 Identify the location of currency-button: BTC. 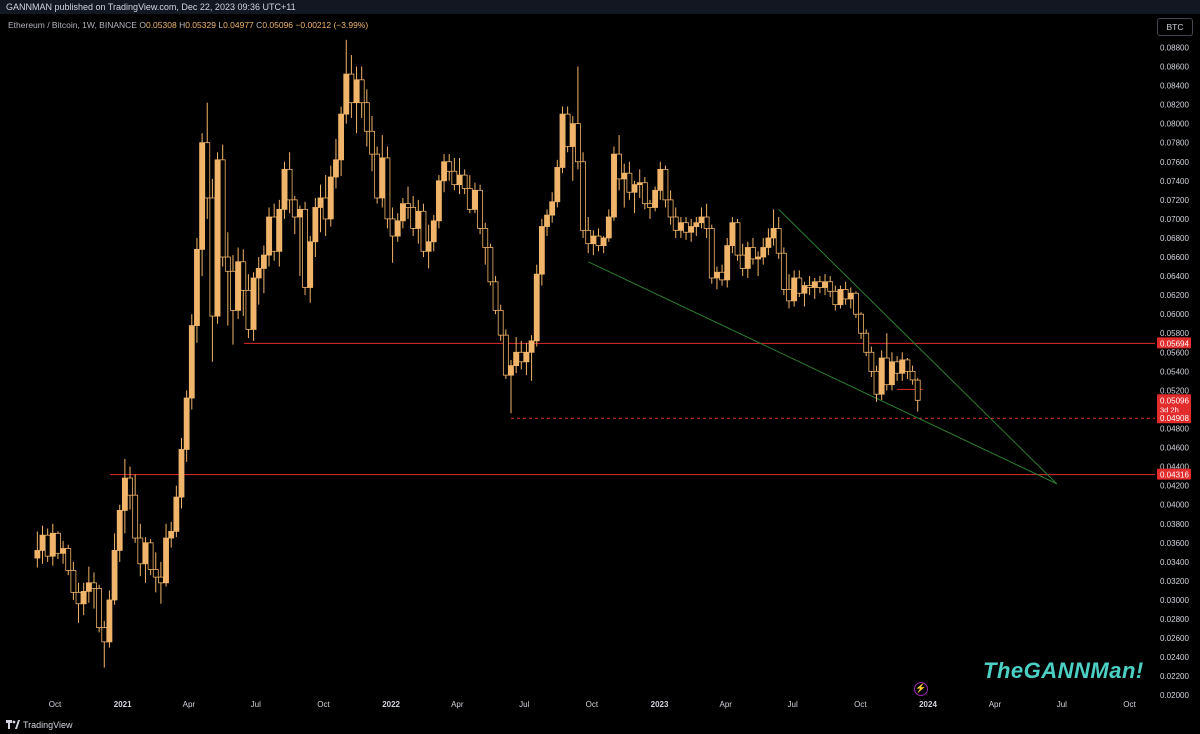
(1175, 27).